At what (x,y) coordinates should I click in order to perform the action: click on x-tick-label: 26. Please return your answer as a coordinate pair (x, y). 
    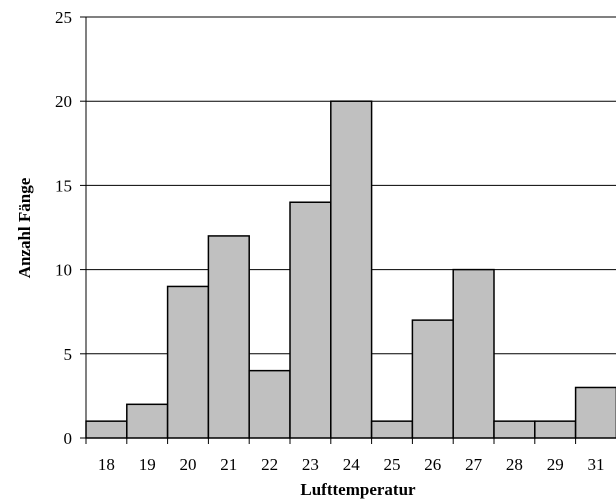
    Looking at the image, I should click on (432, 464).